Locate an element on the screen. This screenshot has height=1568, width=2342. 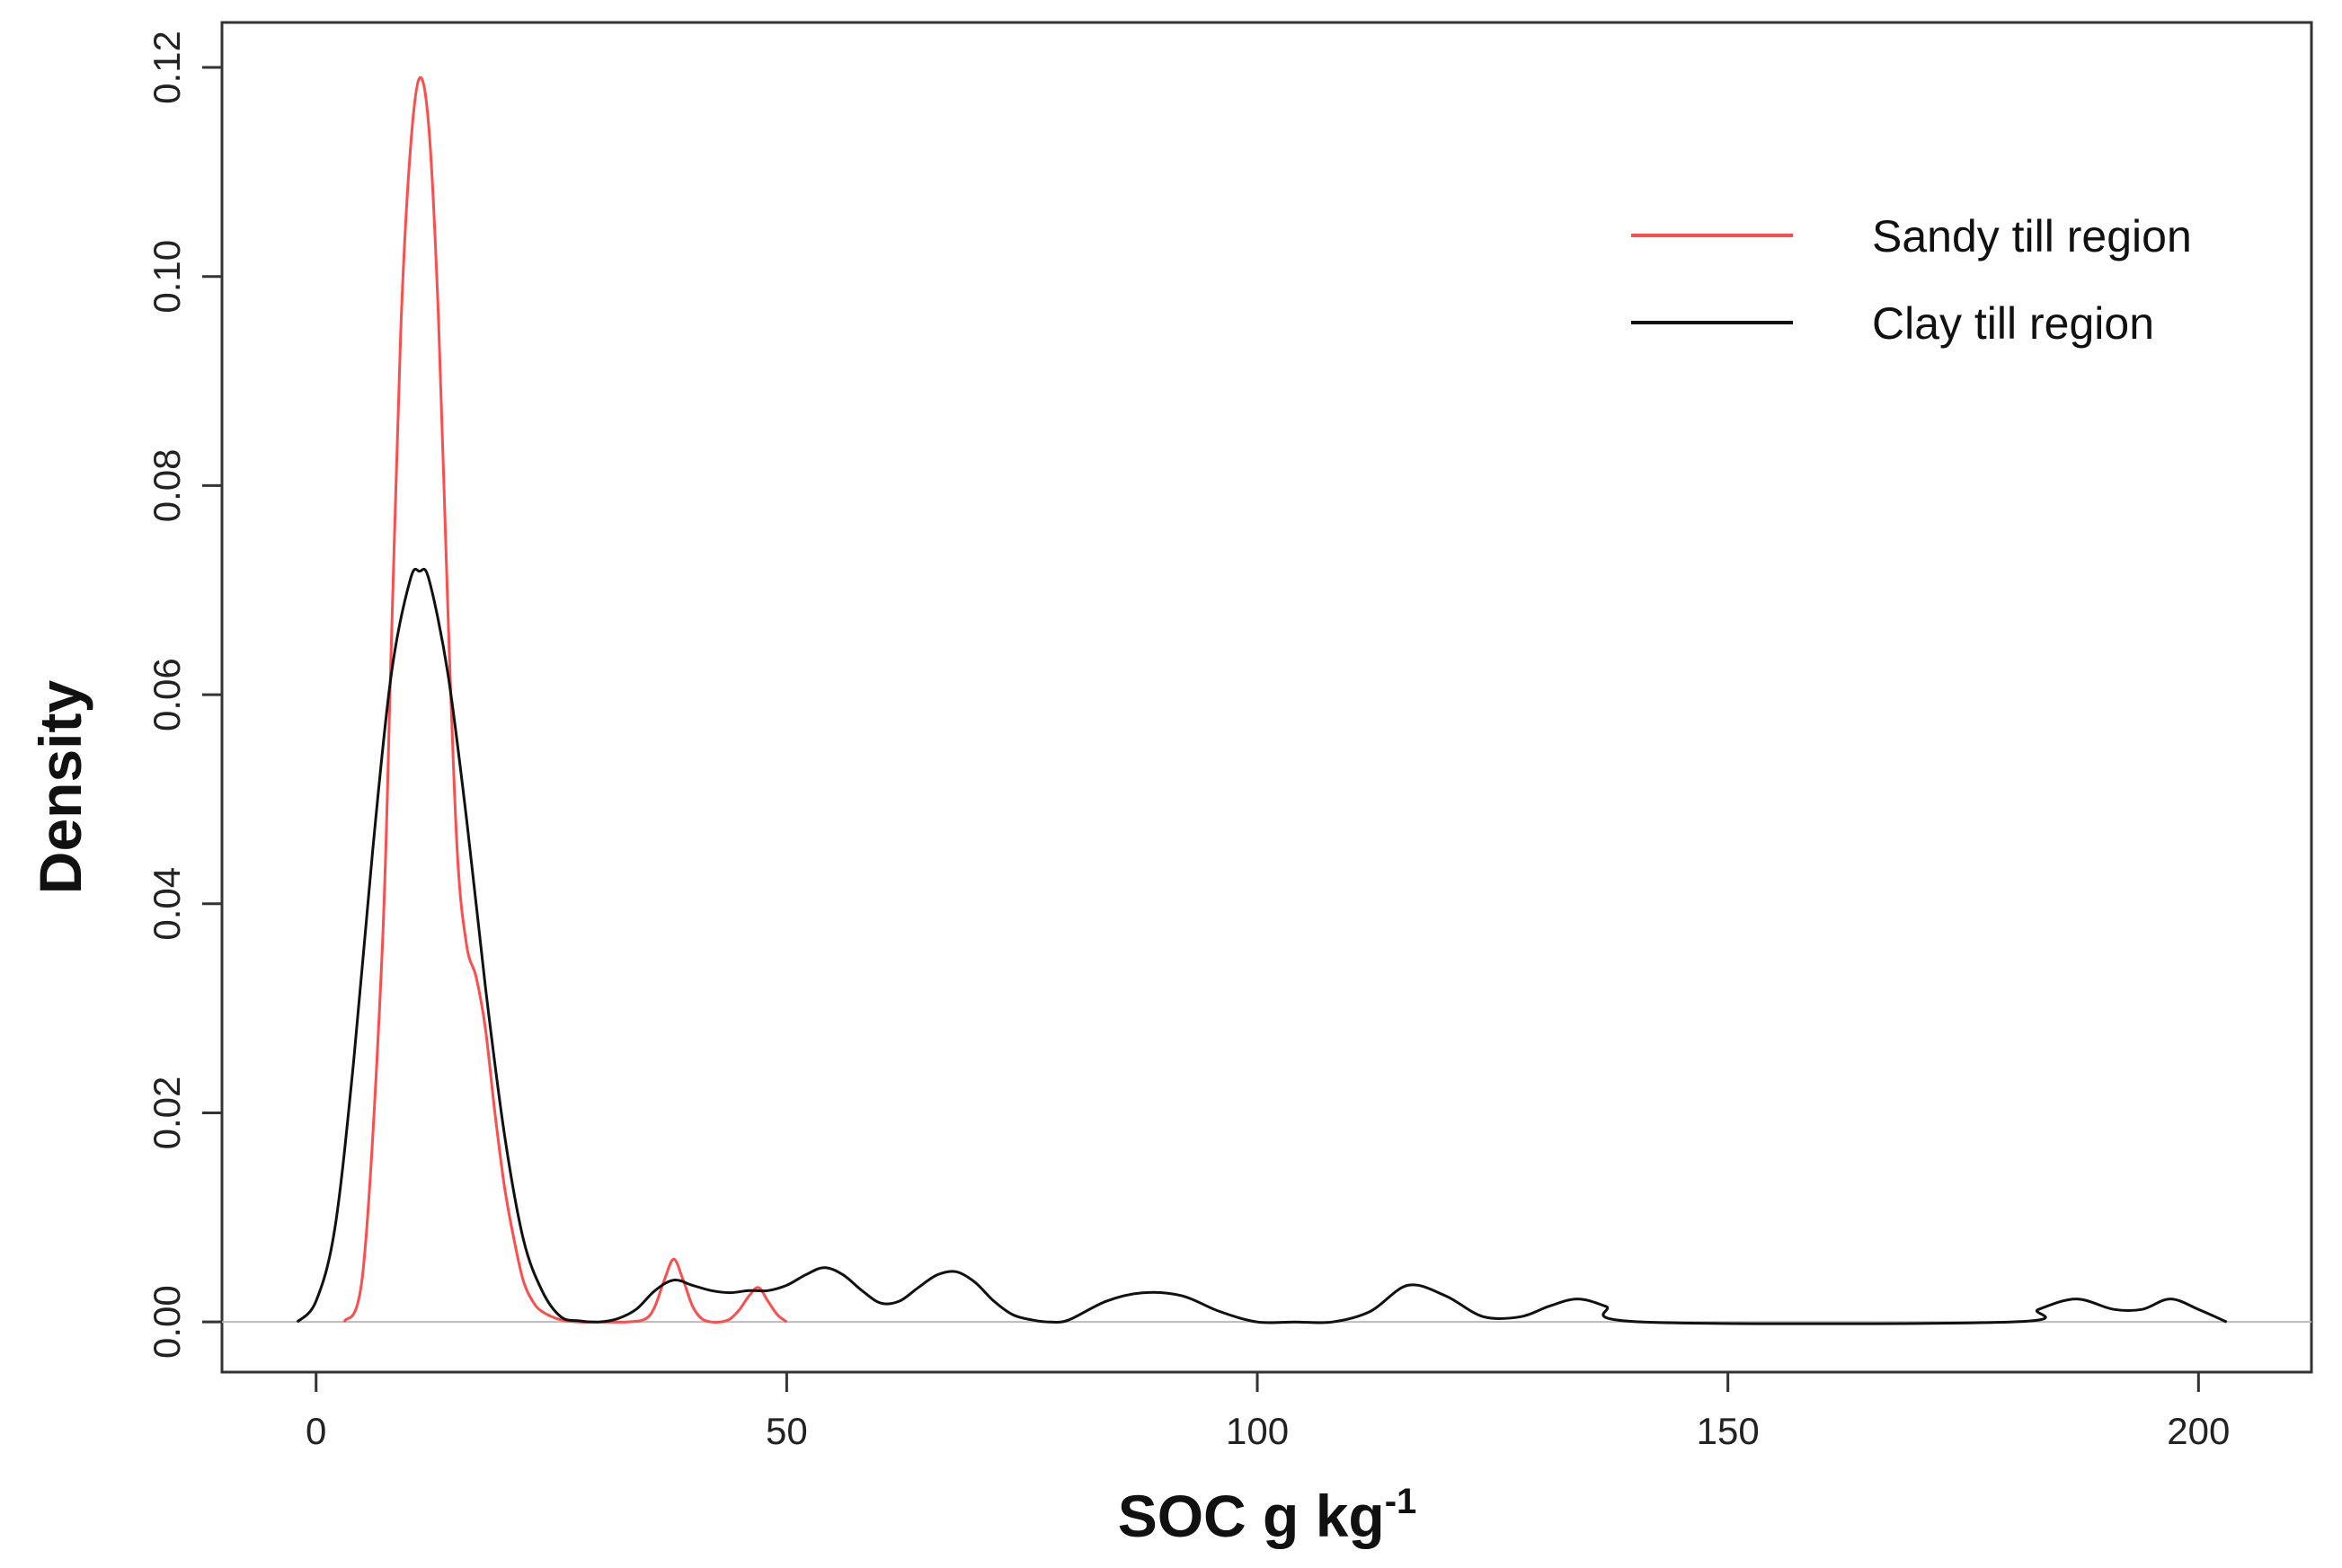
y-tick-label: 0.10 is located at coordinates (167, 277).